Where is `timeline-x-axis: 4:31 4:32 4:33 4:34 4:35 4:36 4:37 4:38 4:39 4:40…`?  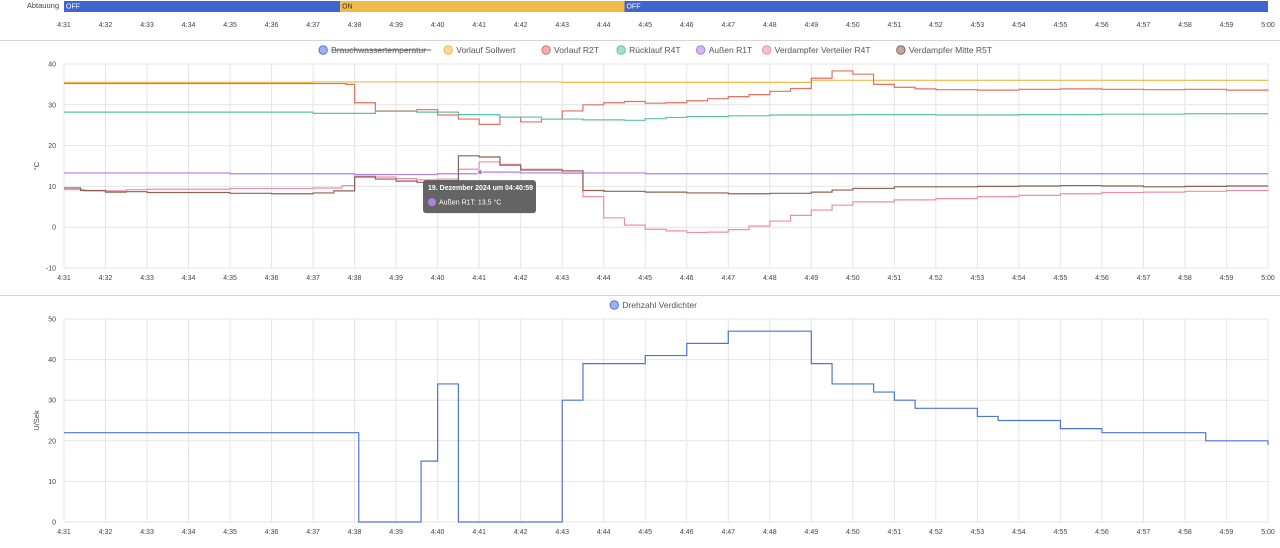
timeline-x-axis: 4:31 4:32 4:33 4:34 4:35 4:36 4:37 4:38 4:39 4:40… is located at coordinates (666, 25).